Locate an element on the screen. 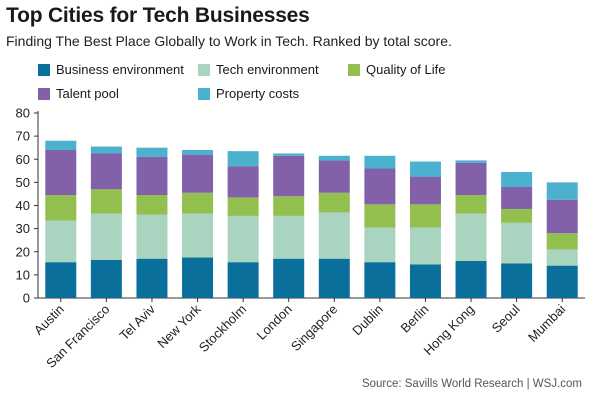 The height and width of the screenshot is (400, 600). y-tick-label: 50 is located at coordinates (23, 182).